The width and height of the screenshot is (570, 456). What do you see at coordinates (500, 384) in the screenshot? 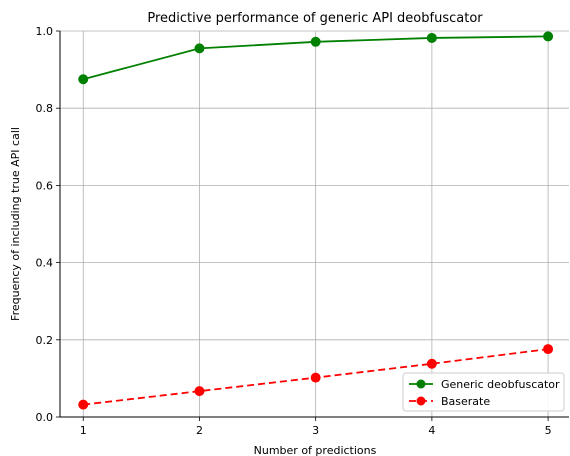
I see `legend-label: Generic deobfuscator` at bounding box center [500, 384].